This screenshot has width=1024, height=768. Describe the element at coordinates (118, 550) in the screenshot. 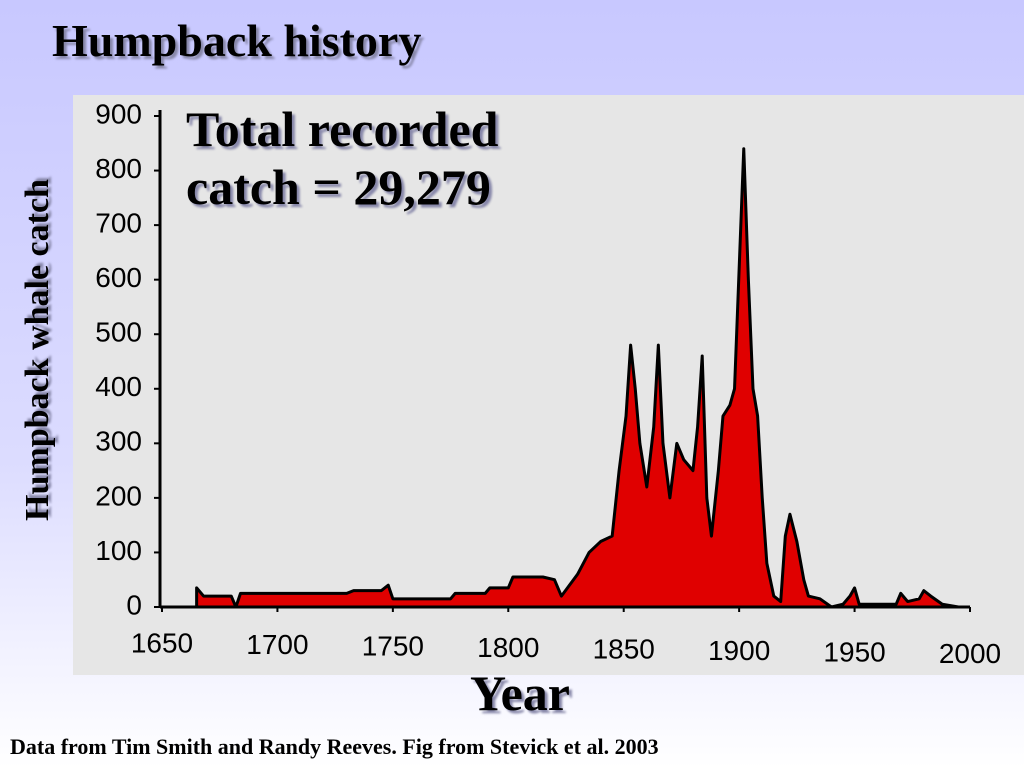

I see `y-tick-label: 100` at that location.